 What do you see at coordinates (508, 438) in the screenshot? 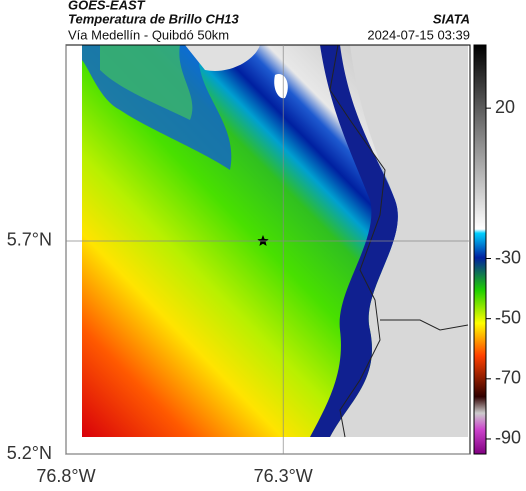
I see `colorbar-tick-label: -90` at bounding box center [508, 438].